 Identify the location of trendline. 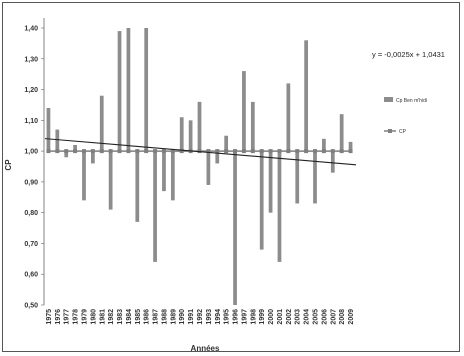
(200, 152).